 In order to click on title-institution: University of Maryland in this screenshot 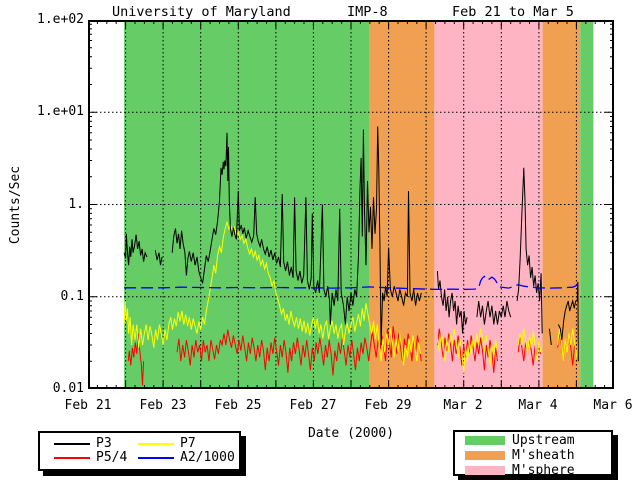, I will do `click(201, 12)`.